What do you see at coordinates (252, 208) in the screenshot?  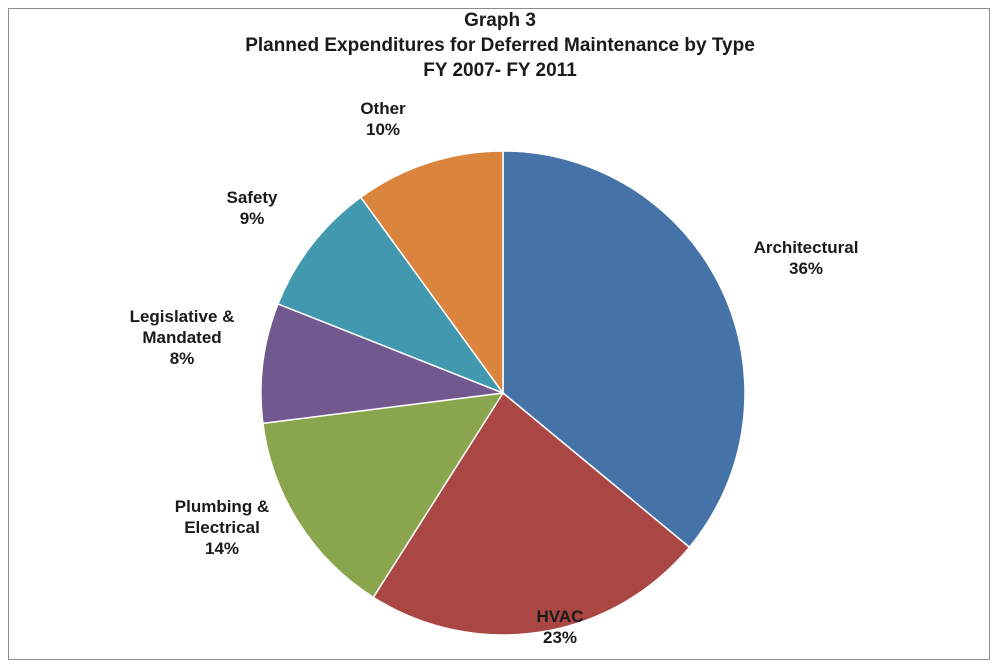 I see `slice-label-safety: Safety 9%` at bounding box center [252, 208].